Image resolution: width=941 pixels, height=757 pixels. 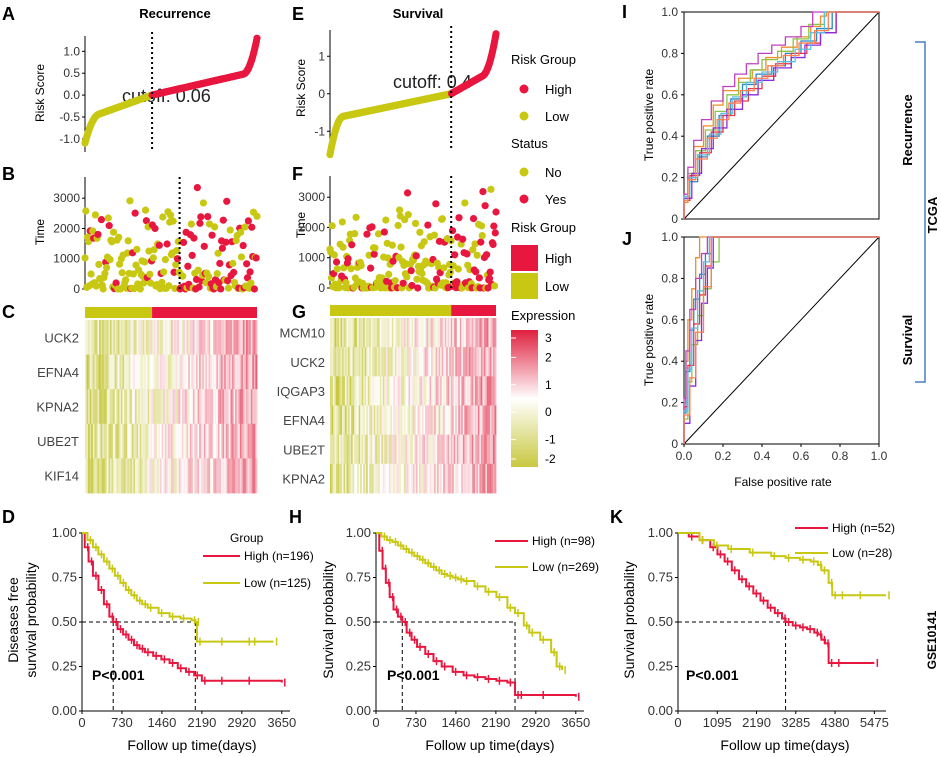 I want to click on expression-tick-label: 0, so click(x=548, y=412).